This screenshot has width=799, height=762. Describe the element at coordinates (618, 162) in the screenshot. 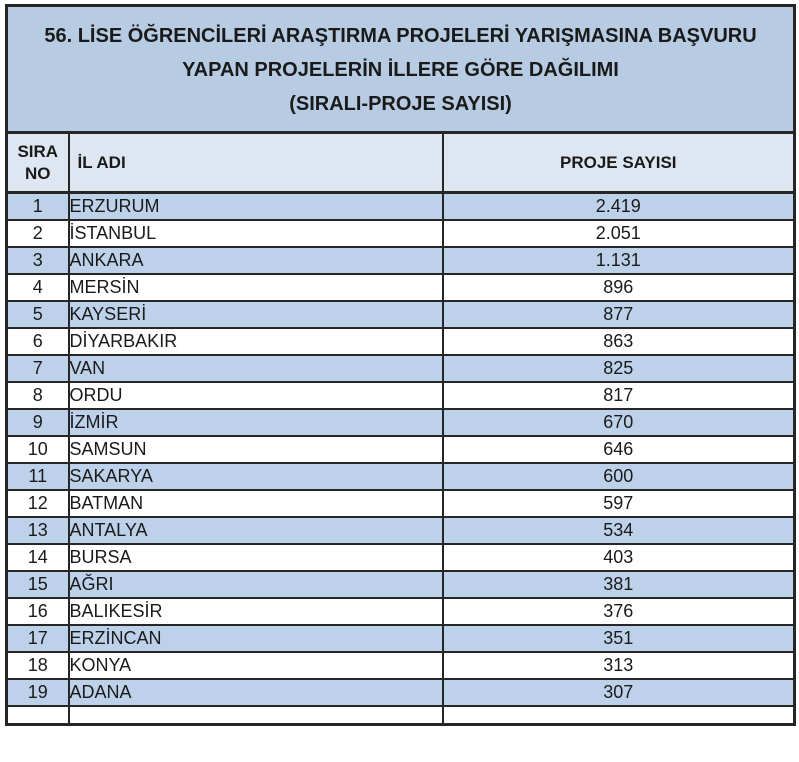

I see `column-header-proje-sayisi: PROJE SAYISI` at that location.